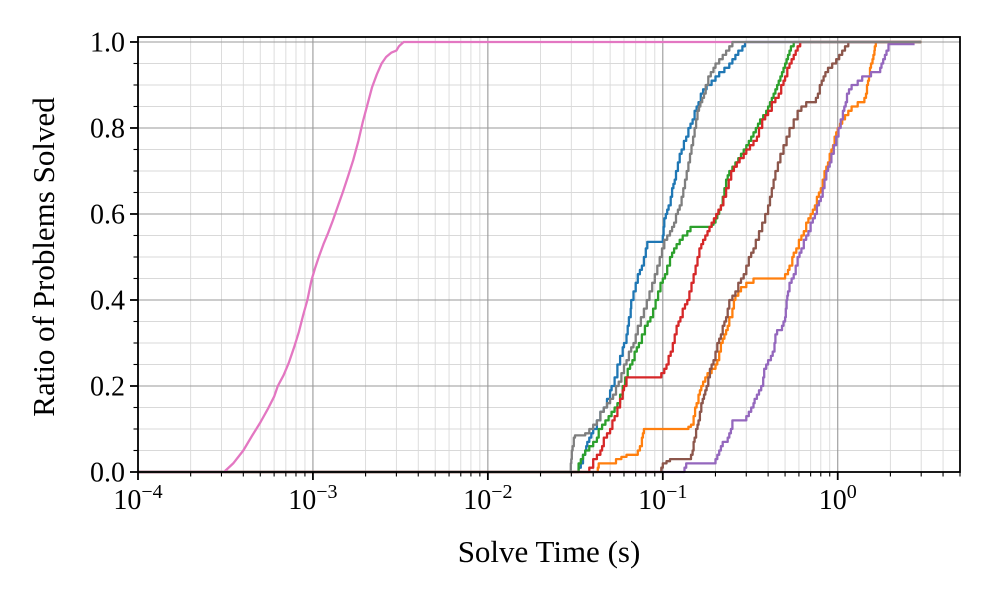 The height and width of the screenshot is (601, 991). Describe the element at coordinates (487, 498) in the screenshot. I see `x-tick-label: 10⁻²` at that location.